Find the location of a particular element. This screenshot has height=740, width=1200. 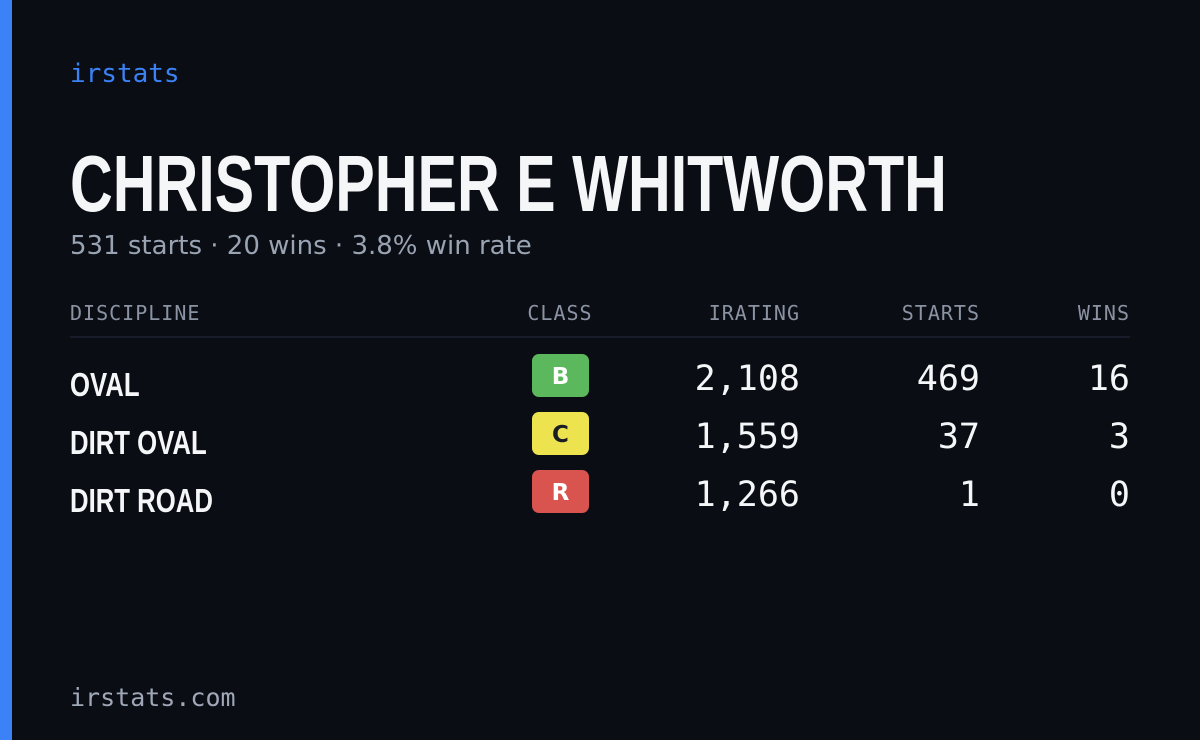

class-letter: R is located at coordinates (561, 493).